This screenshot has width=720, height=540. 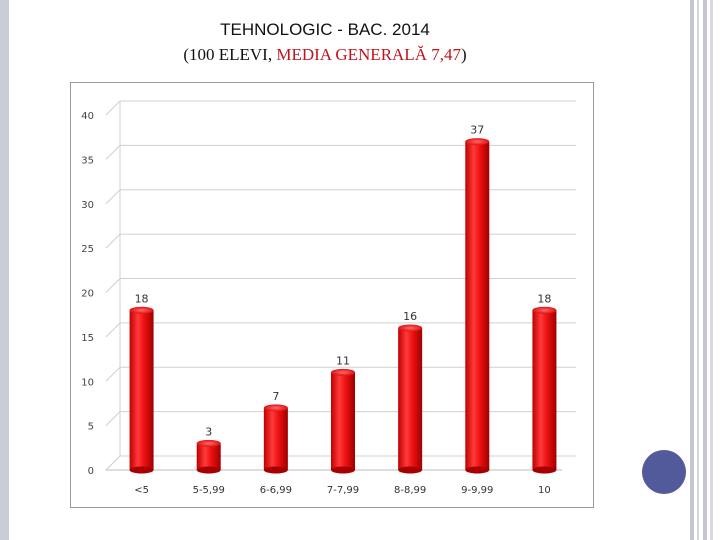 What do you see at coordinates (87, 249) in the screenshot?
I see `y-tick-label: 25` at bounding box center [87, 249].